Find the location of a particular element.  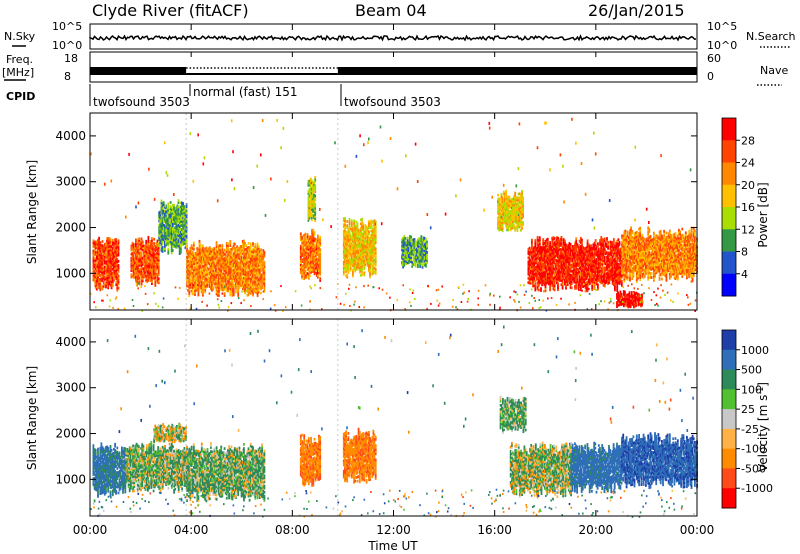

freq-left-label-line1: Freq. is located at coordinates (19, 59).